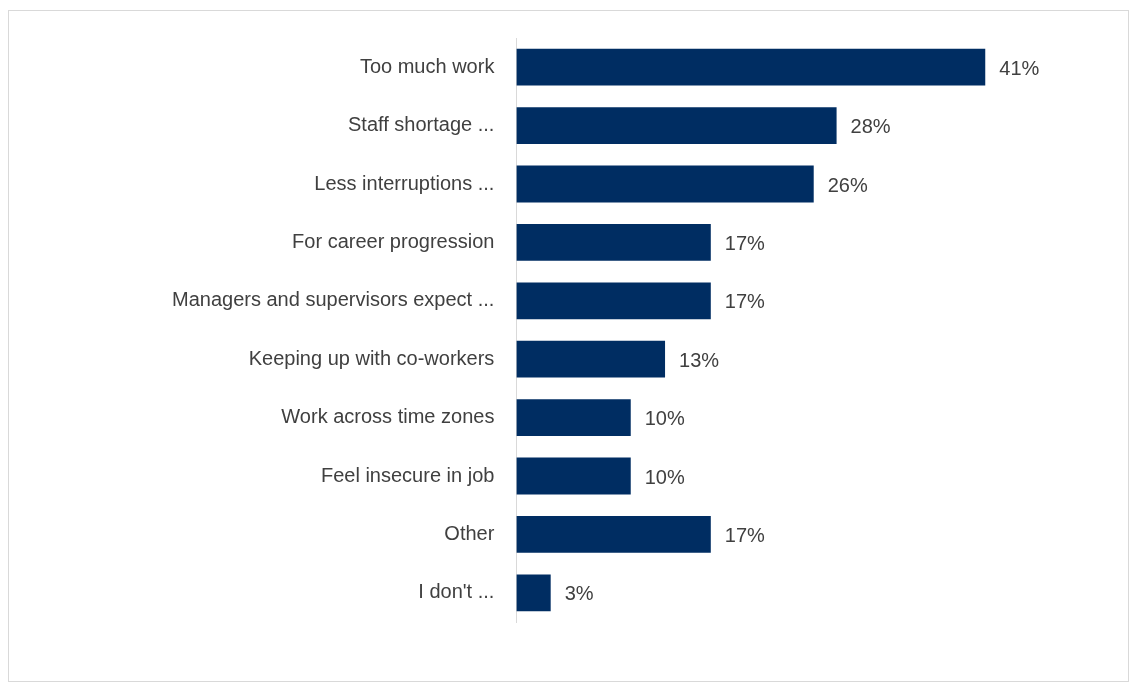  I want to click on y-tick-label: For career progression, so click(393, 240).